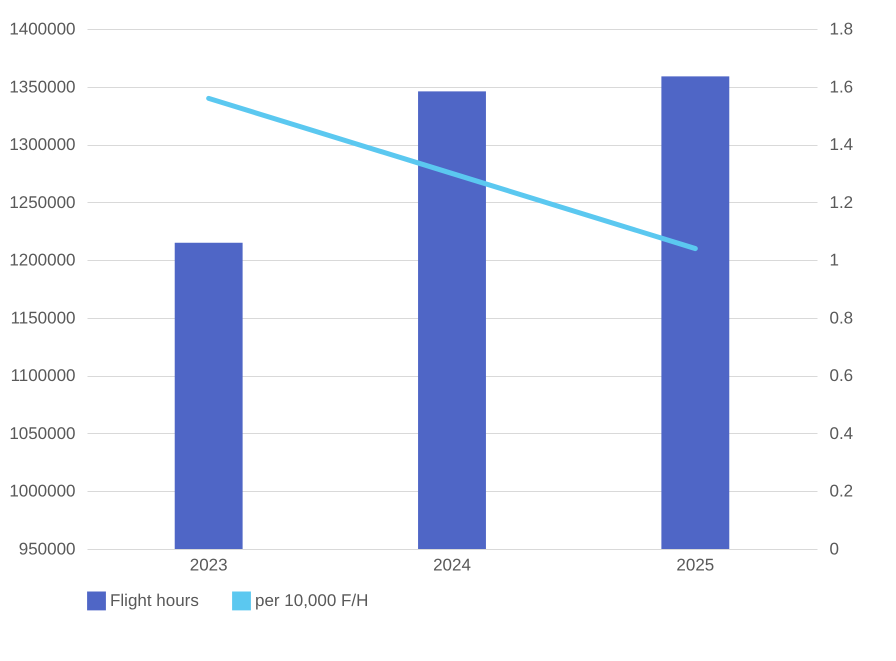  Describe the element at coordinates (154, 600) in the screenshot. I see `legend-label: Flight hours` at that location.